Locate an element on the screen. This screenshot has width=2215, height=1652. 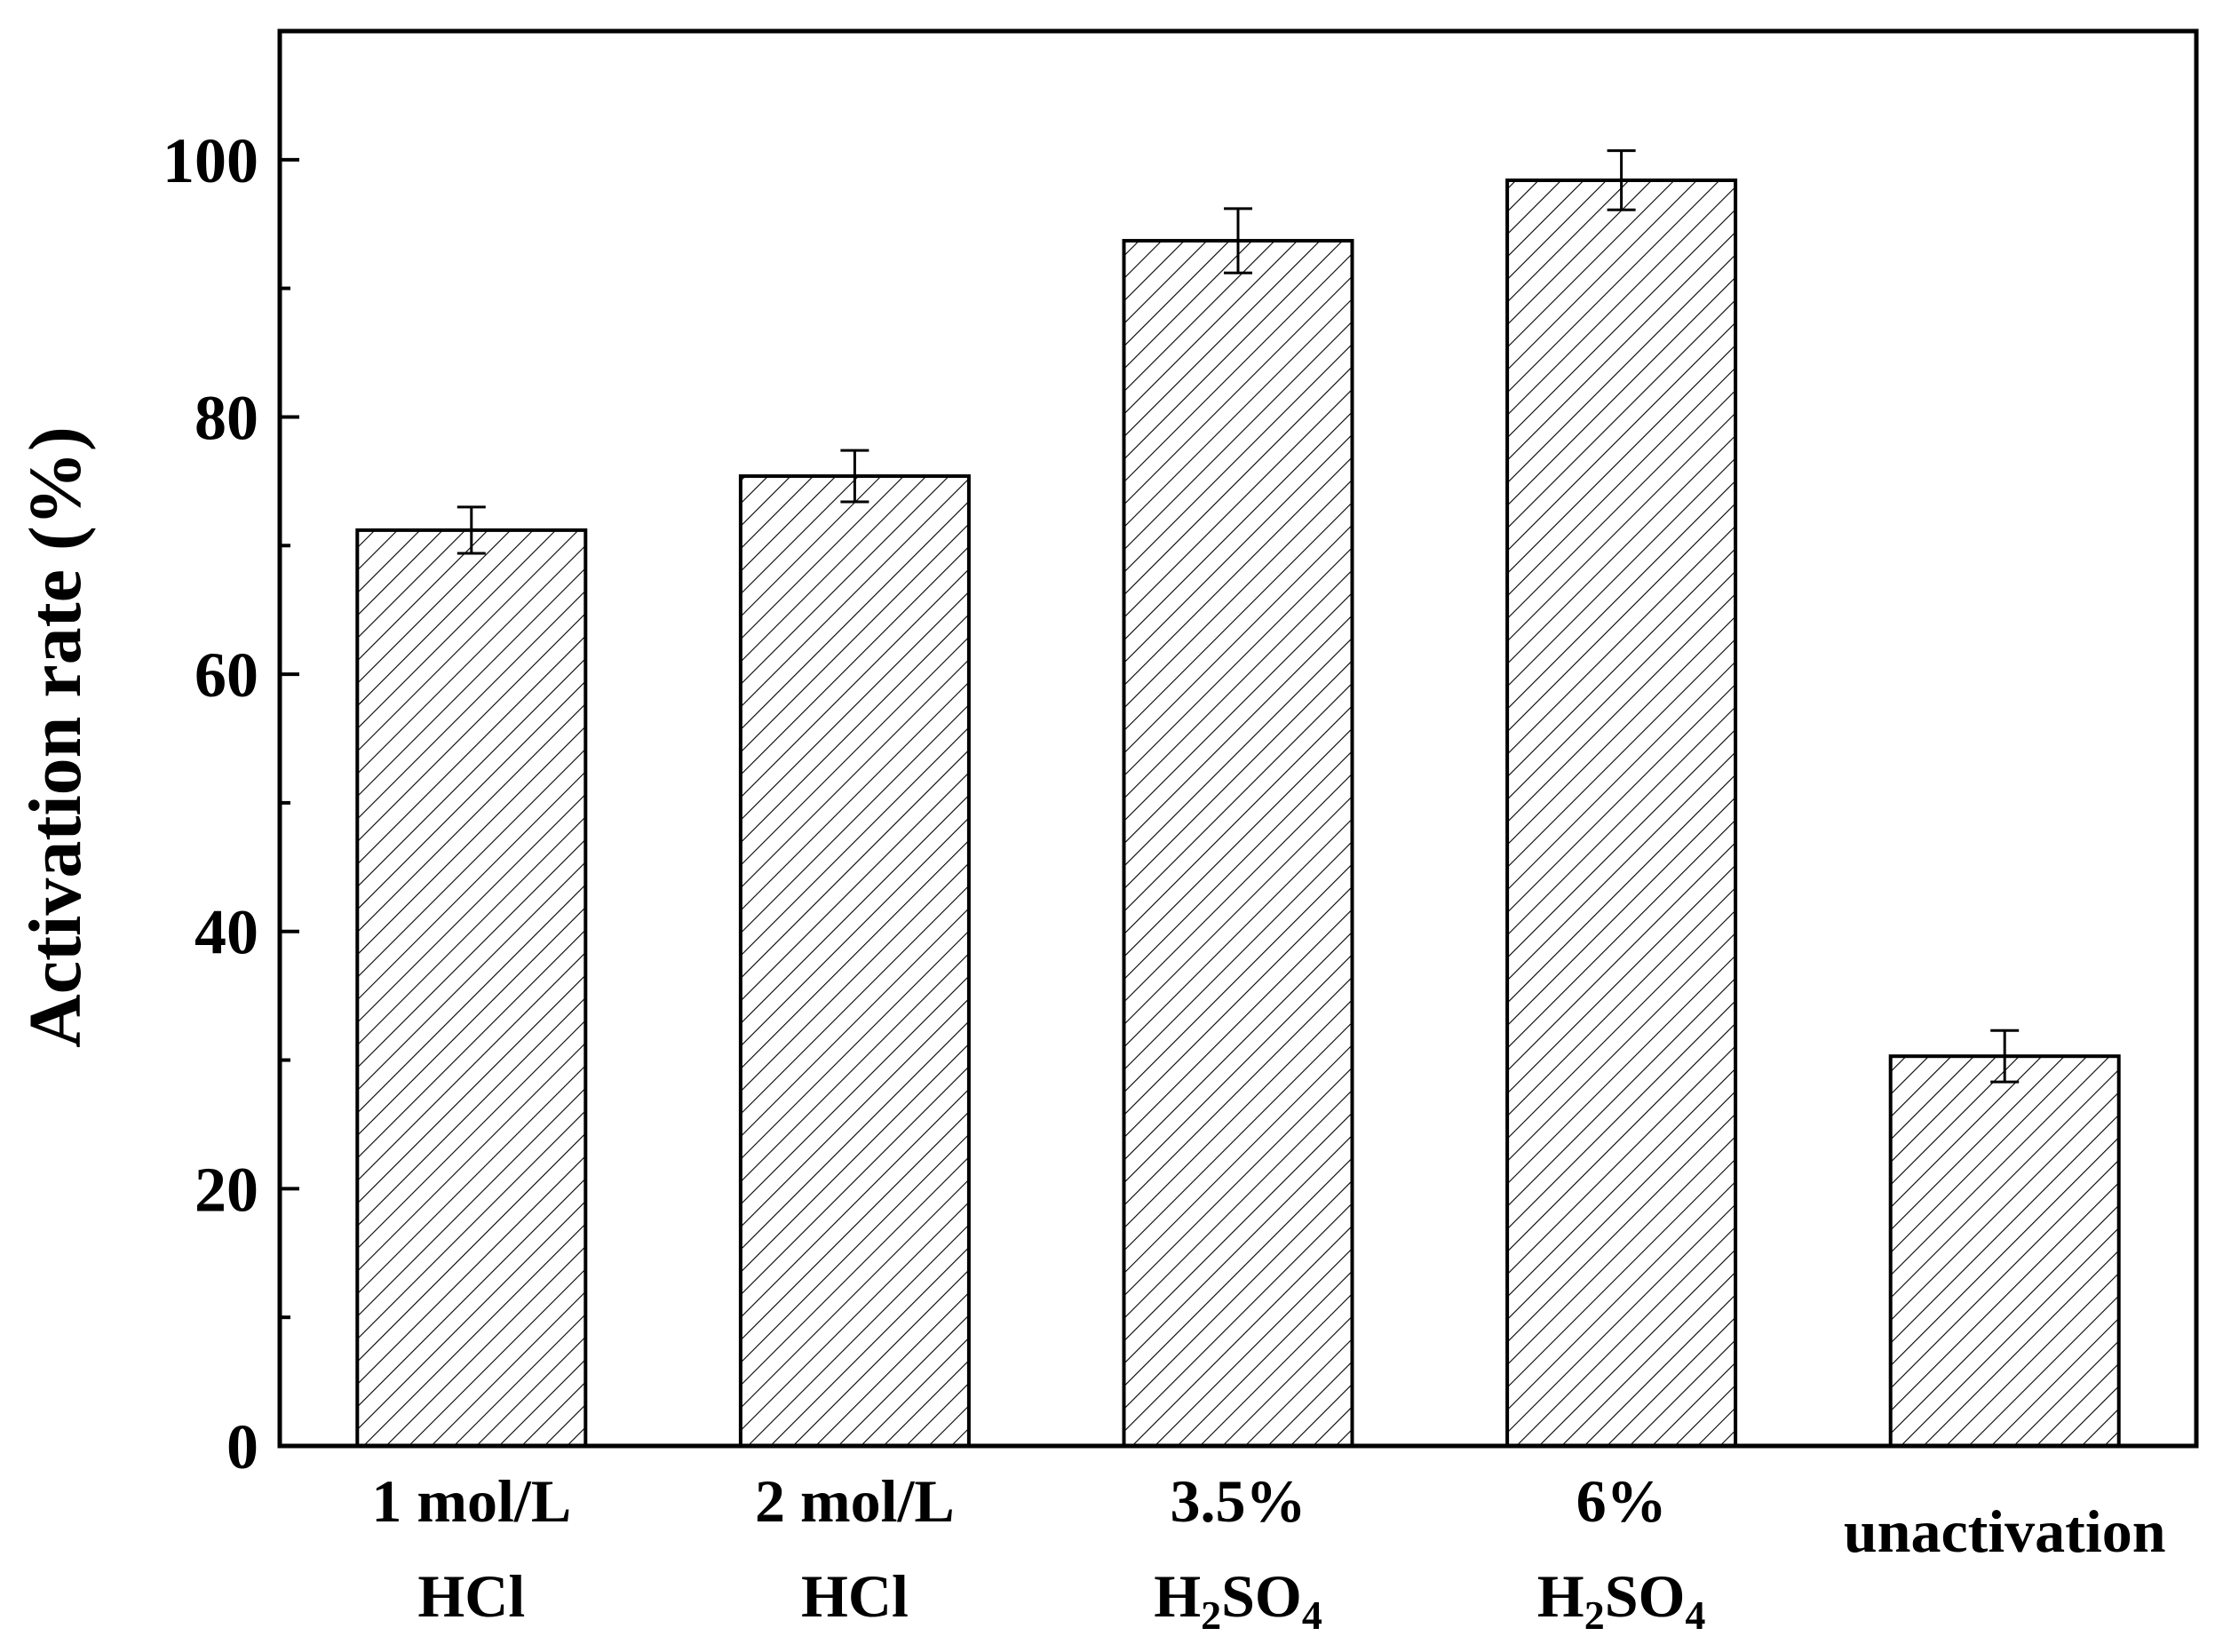
y-axis-label: Activation rate (%) is located at coordinates (56, 737).